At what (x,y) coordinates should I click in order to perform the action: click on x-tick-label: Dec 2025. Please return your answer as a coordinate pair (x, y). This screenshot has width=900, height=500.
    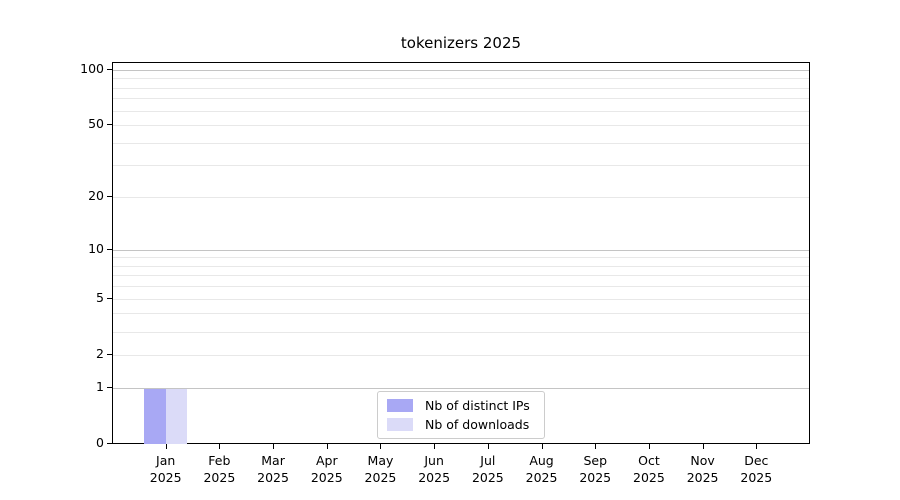
    Looking at the image, I should click on (756, 469).